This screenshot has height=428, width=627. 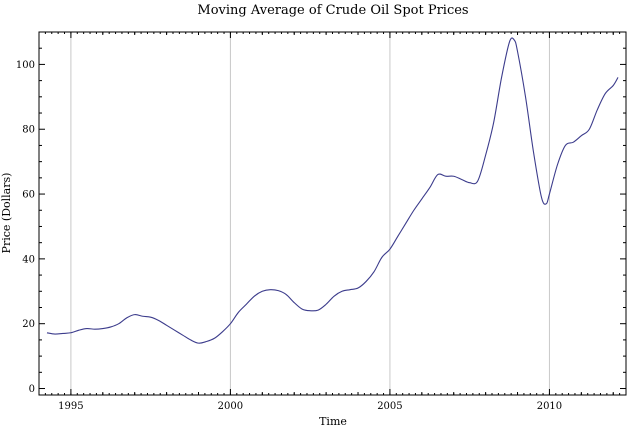 What do you see at coordinates (230, 406) in the screenshot?
I see `x-tick-label: 2000` at bounding box center [230, 406].